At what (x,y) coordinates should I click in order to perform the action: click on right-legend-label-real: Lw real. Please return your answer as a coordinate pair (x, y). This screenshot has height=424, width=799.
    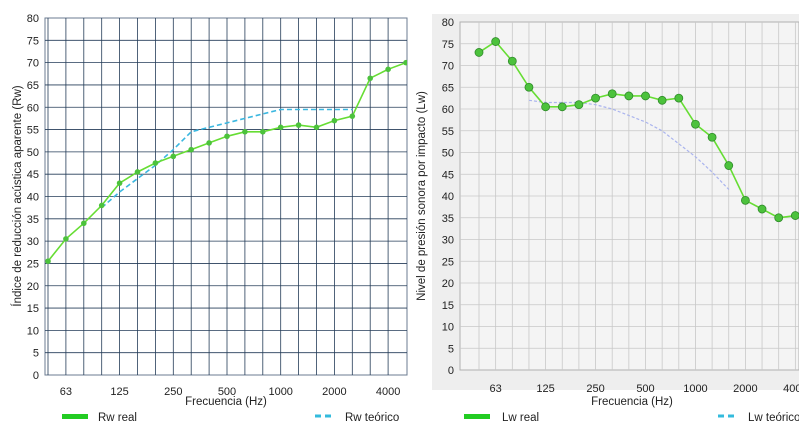
    Looking at the image, I should click on (520, 418).